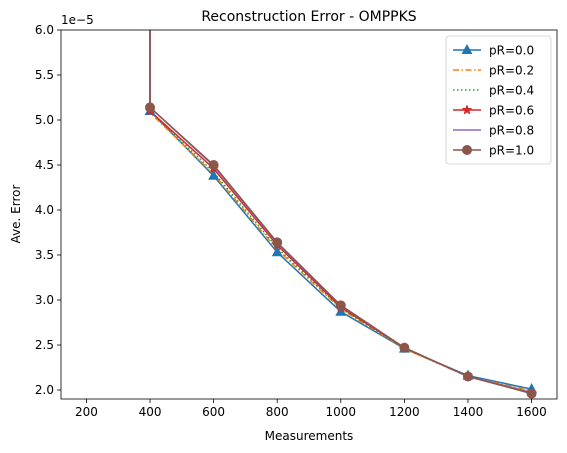  Describe the element at coordinates (468, 412) in the screenshot. I see `x-tick-label: 1400` at that location.